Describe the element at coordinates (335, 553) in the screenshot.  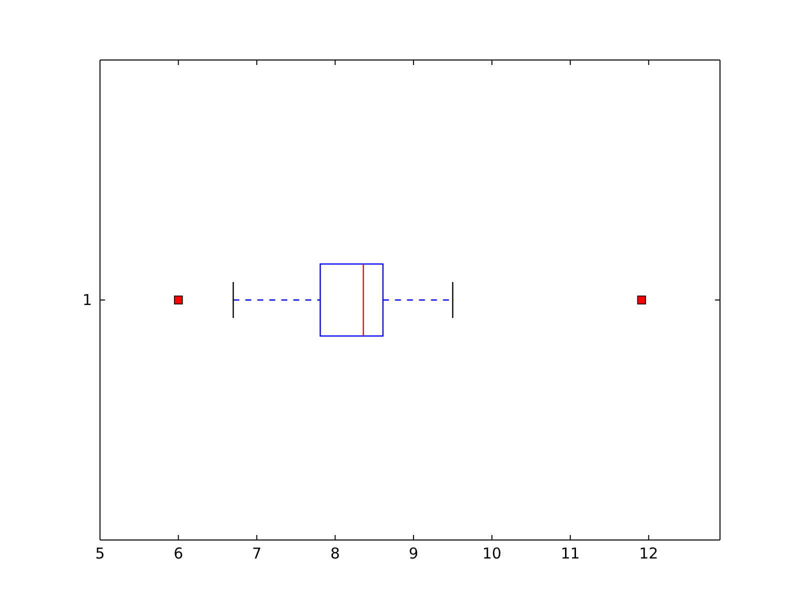
I see `x-tick-label: 8` at that location.